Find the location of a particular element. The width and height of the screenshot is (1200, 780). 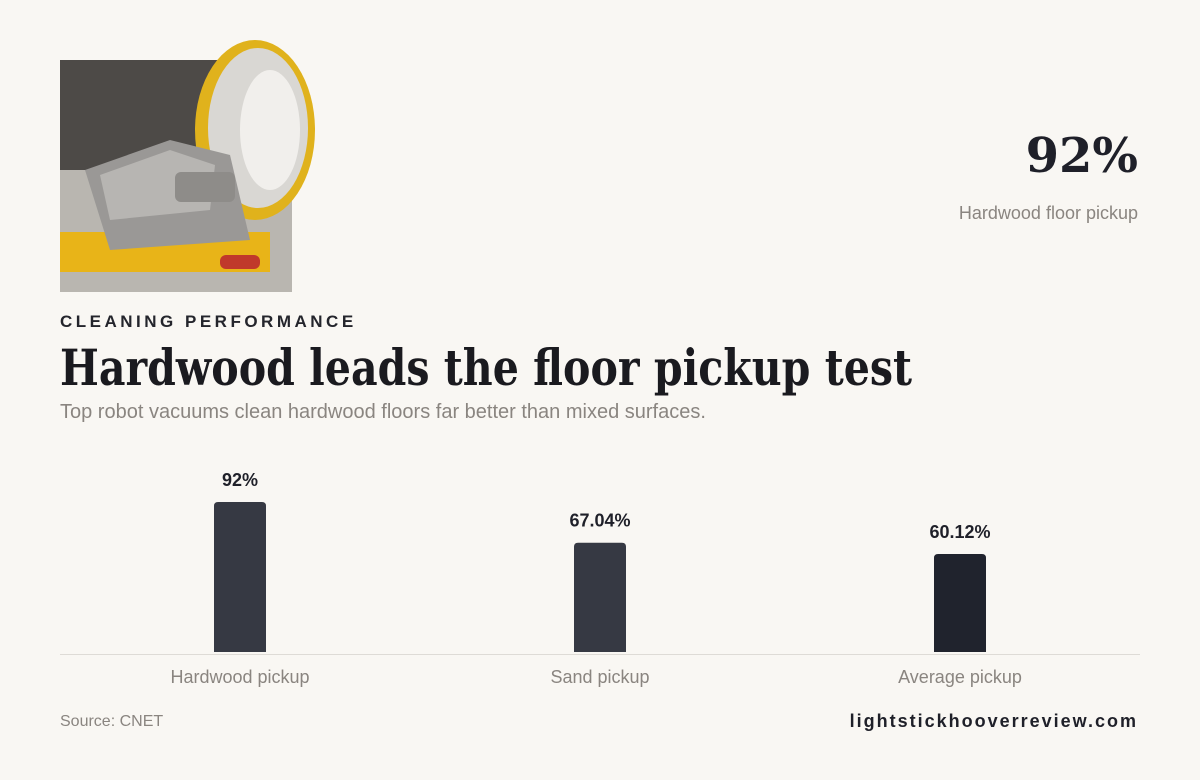

value-label: 67.04% is located at coordinates (599, 521).